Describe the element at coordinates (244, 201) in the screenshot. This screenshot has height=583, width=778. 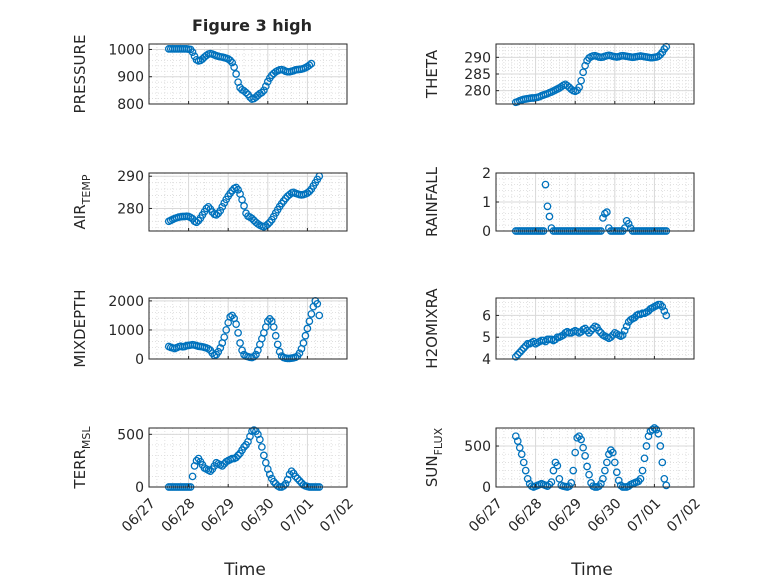
I see `series-air_temp` at that location.